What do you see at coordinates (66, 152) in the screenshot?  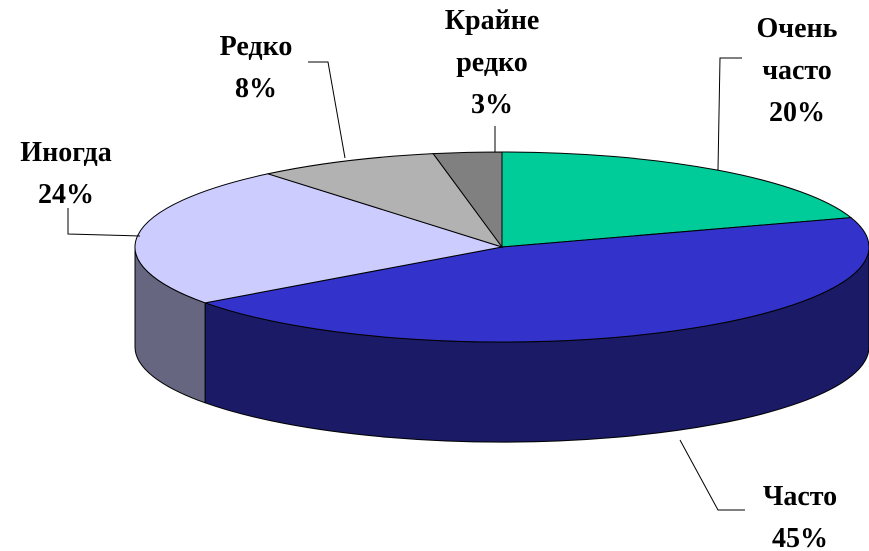 I see `category-label: Иногда` at bounding box center [66, 152].